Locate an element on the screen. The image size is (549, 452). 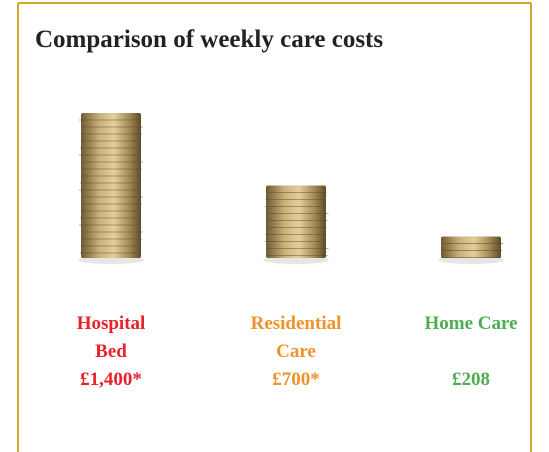
chart-title: Comparison of weekly care costs is located at coordinates (209, 39).